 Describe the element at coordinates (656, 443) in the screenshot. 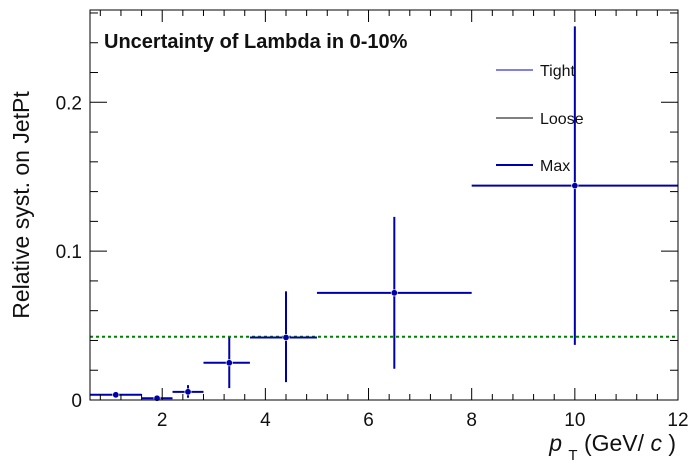

I see `x-axis-title-unit-italic: c` at that location.